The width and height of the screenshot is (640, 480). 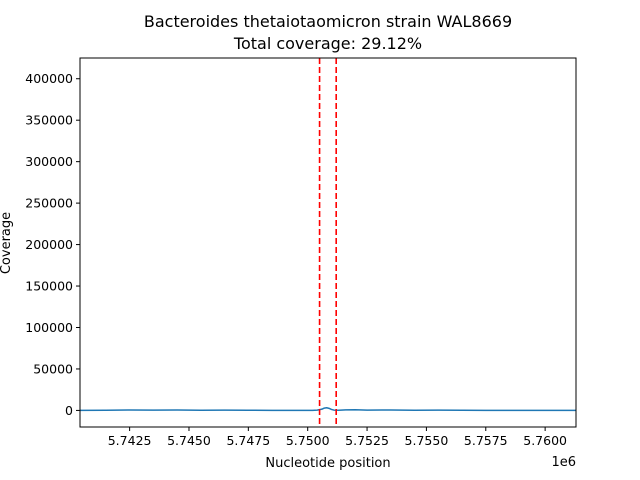 What do you see at coordinates (327, 463) in the screenshot?
I see `x-axis-label: Nucleotide position` at bounding box center [327, 463].